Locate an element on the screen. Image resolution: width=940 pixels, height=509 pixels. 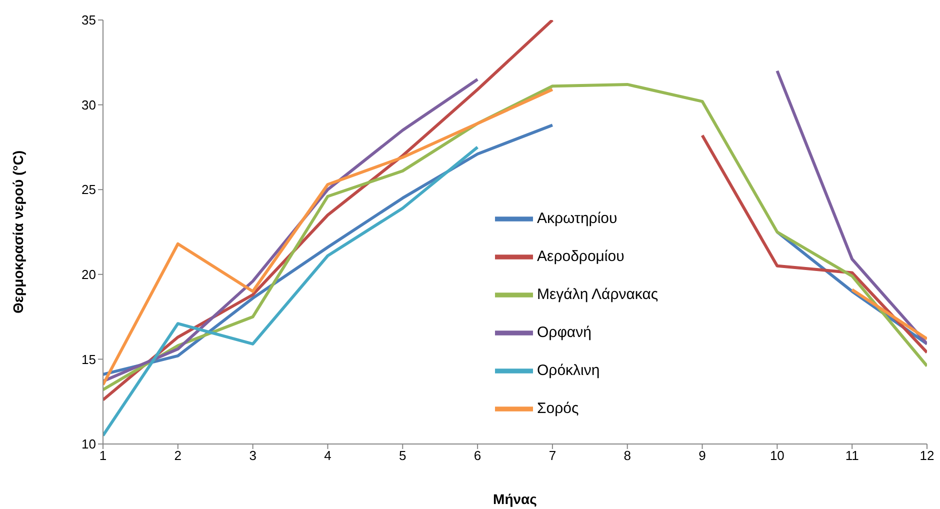
legend-label: Ορφανή is located at coordinates (564, 332).